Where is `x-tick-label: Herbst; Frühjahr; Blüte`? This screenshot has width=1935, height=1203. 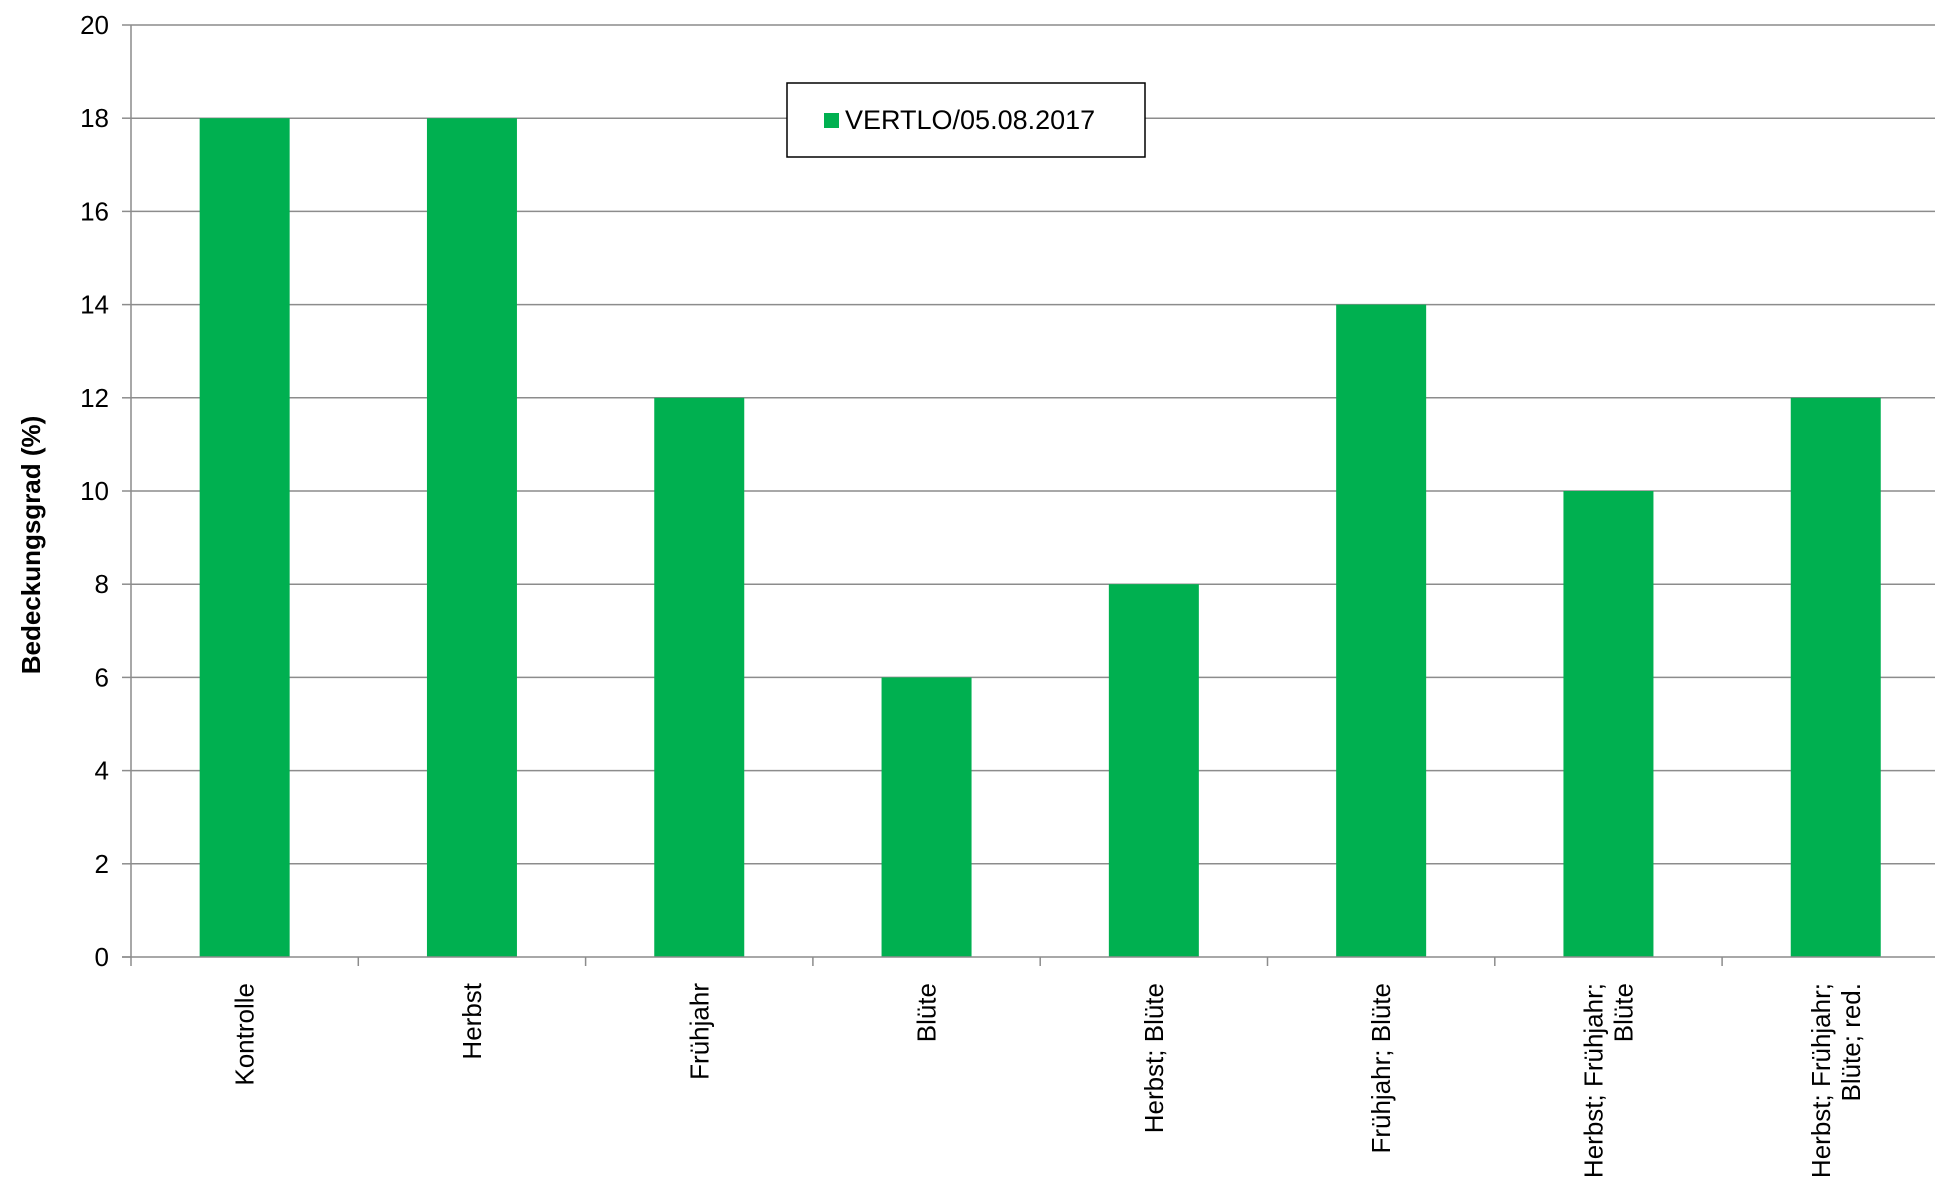
x-tick-label: Herbst; Frühjahr; Blüte is located at coordinates (1608, 1080).